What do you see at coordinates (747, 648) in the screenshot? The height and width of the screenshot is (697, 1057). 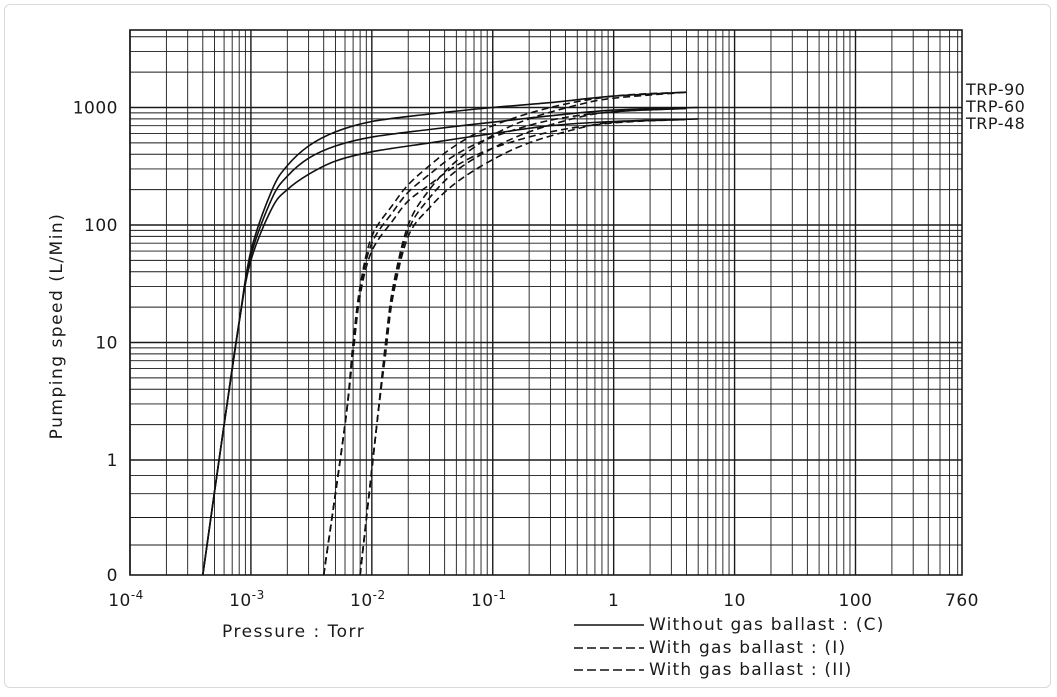 I see `legend-label: With gas ballast : (I)` at bounding box center [747, 648].